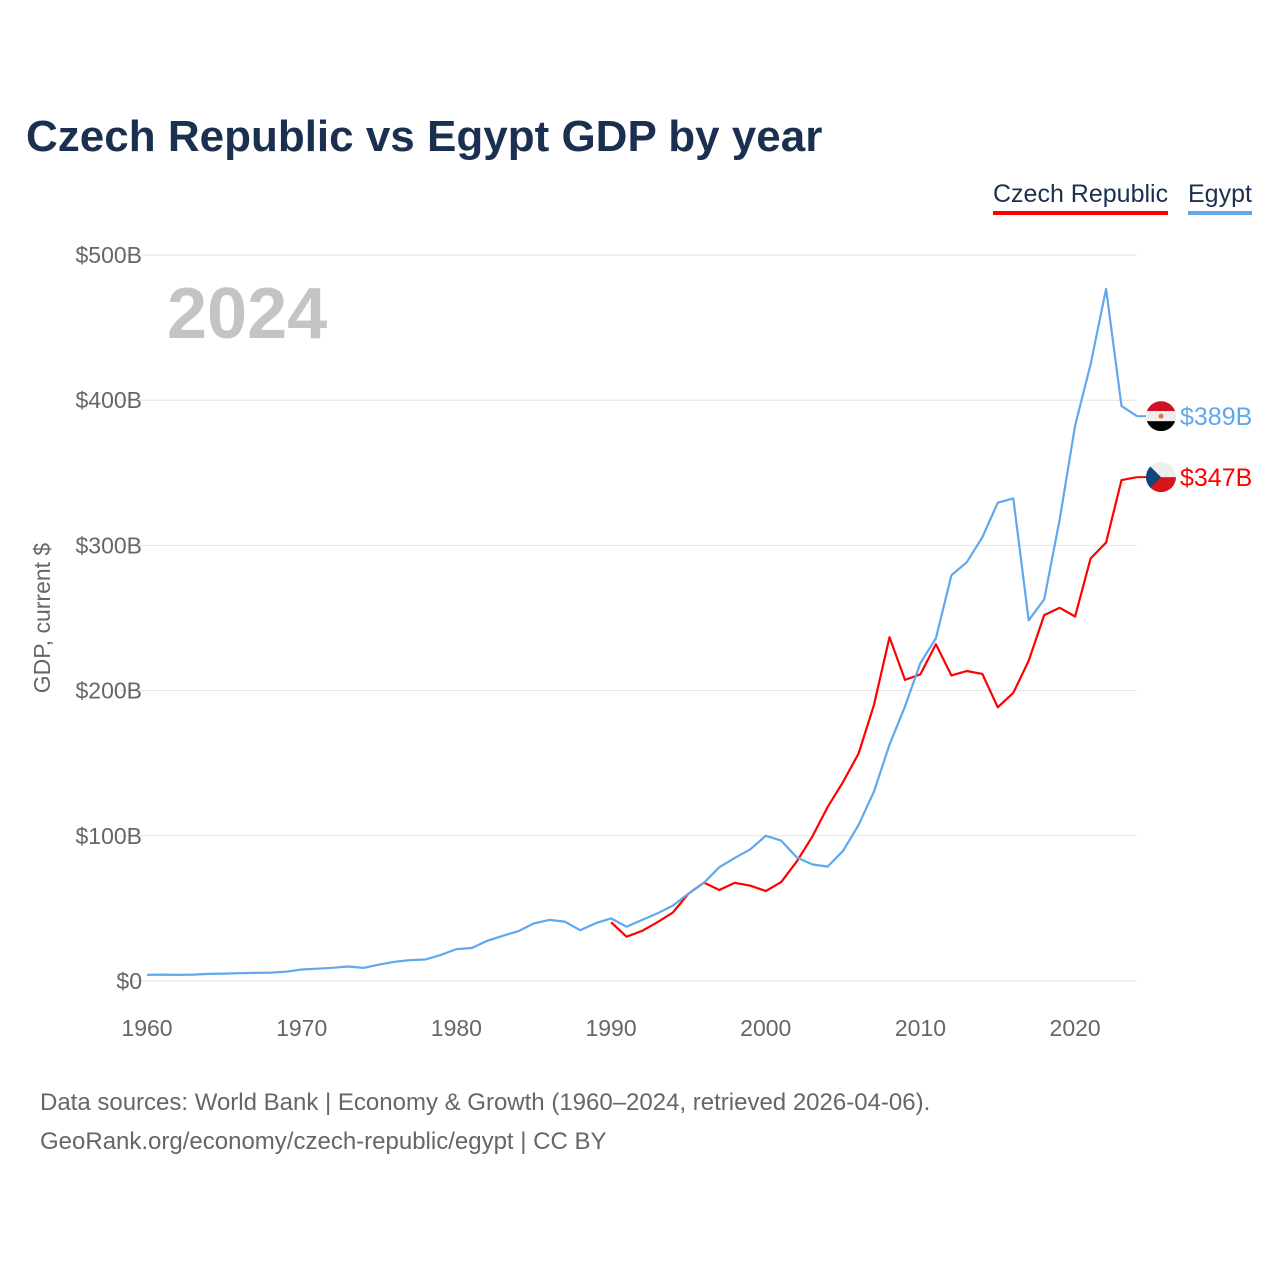  What do you see at coordinates (1153, 477) in the screenshot?
I see `flag-triangle` at bounding box center [1153, 477].